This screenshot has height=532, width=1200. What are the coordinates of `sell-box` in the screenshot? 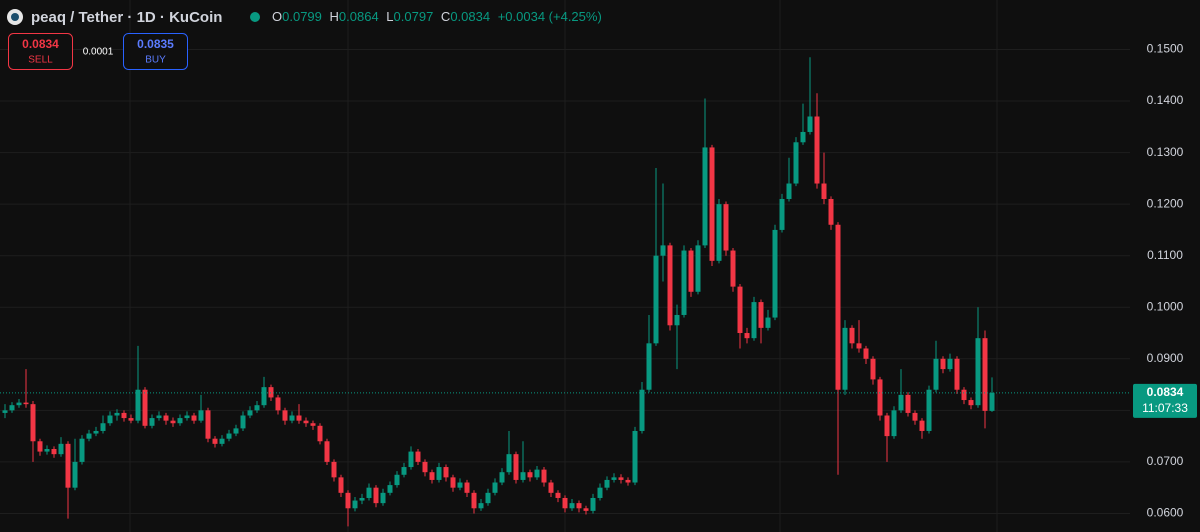 It's located at (40, 51).